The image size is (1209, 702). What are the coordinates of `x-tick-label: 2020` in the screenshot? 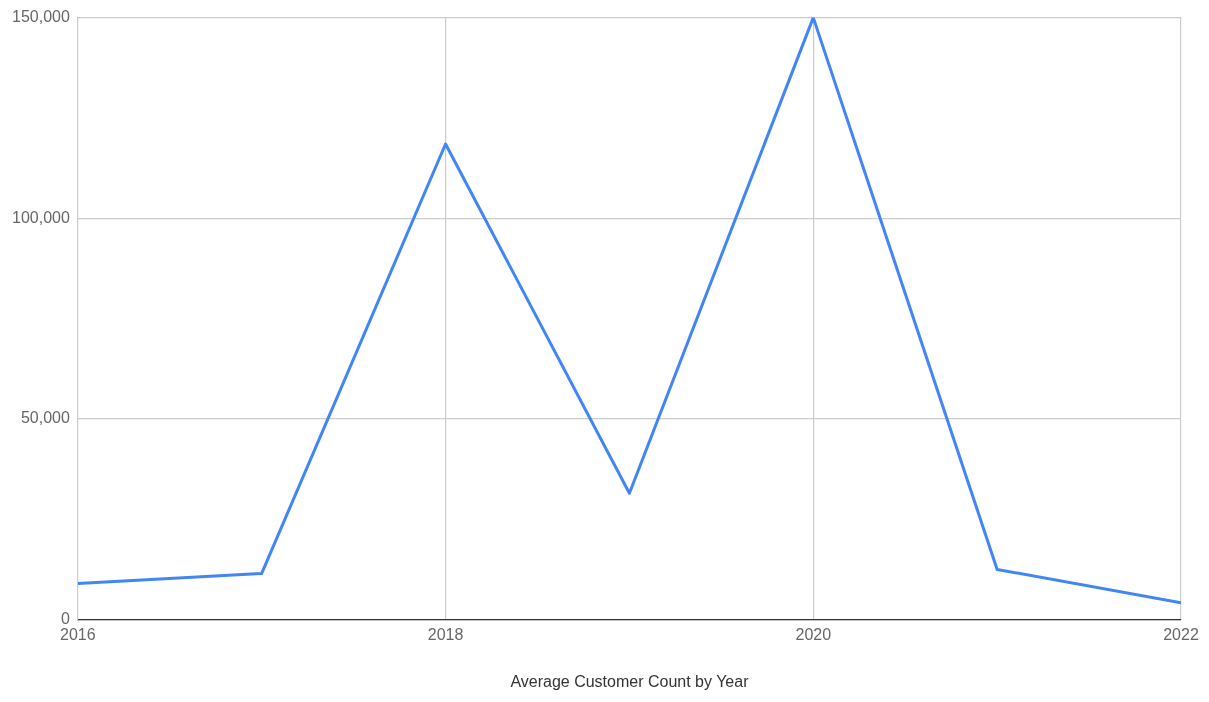 It's located at (813, 634).